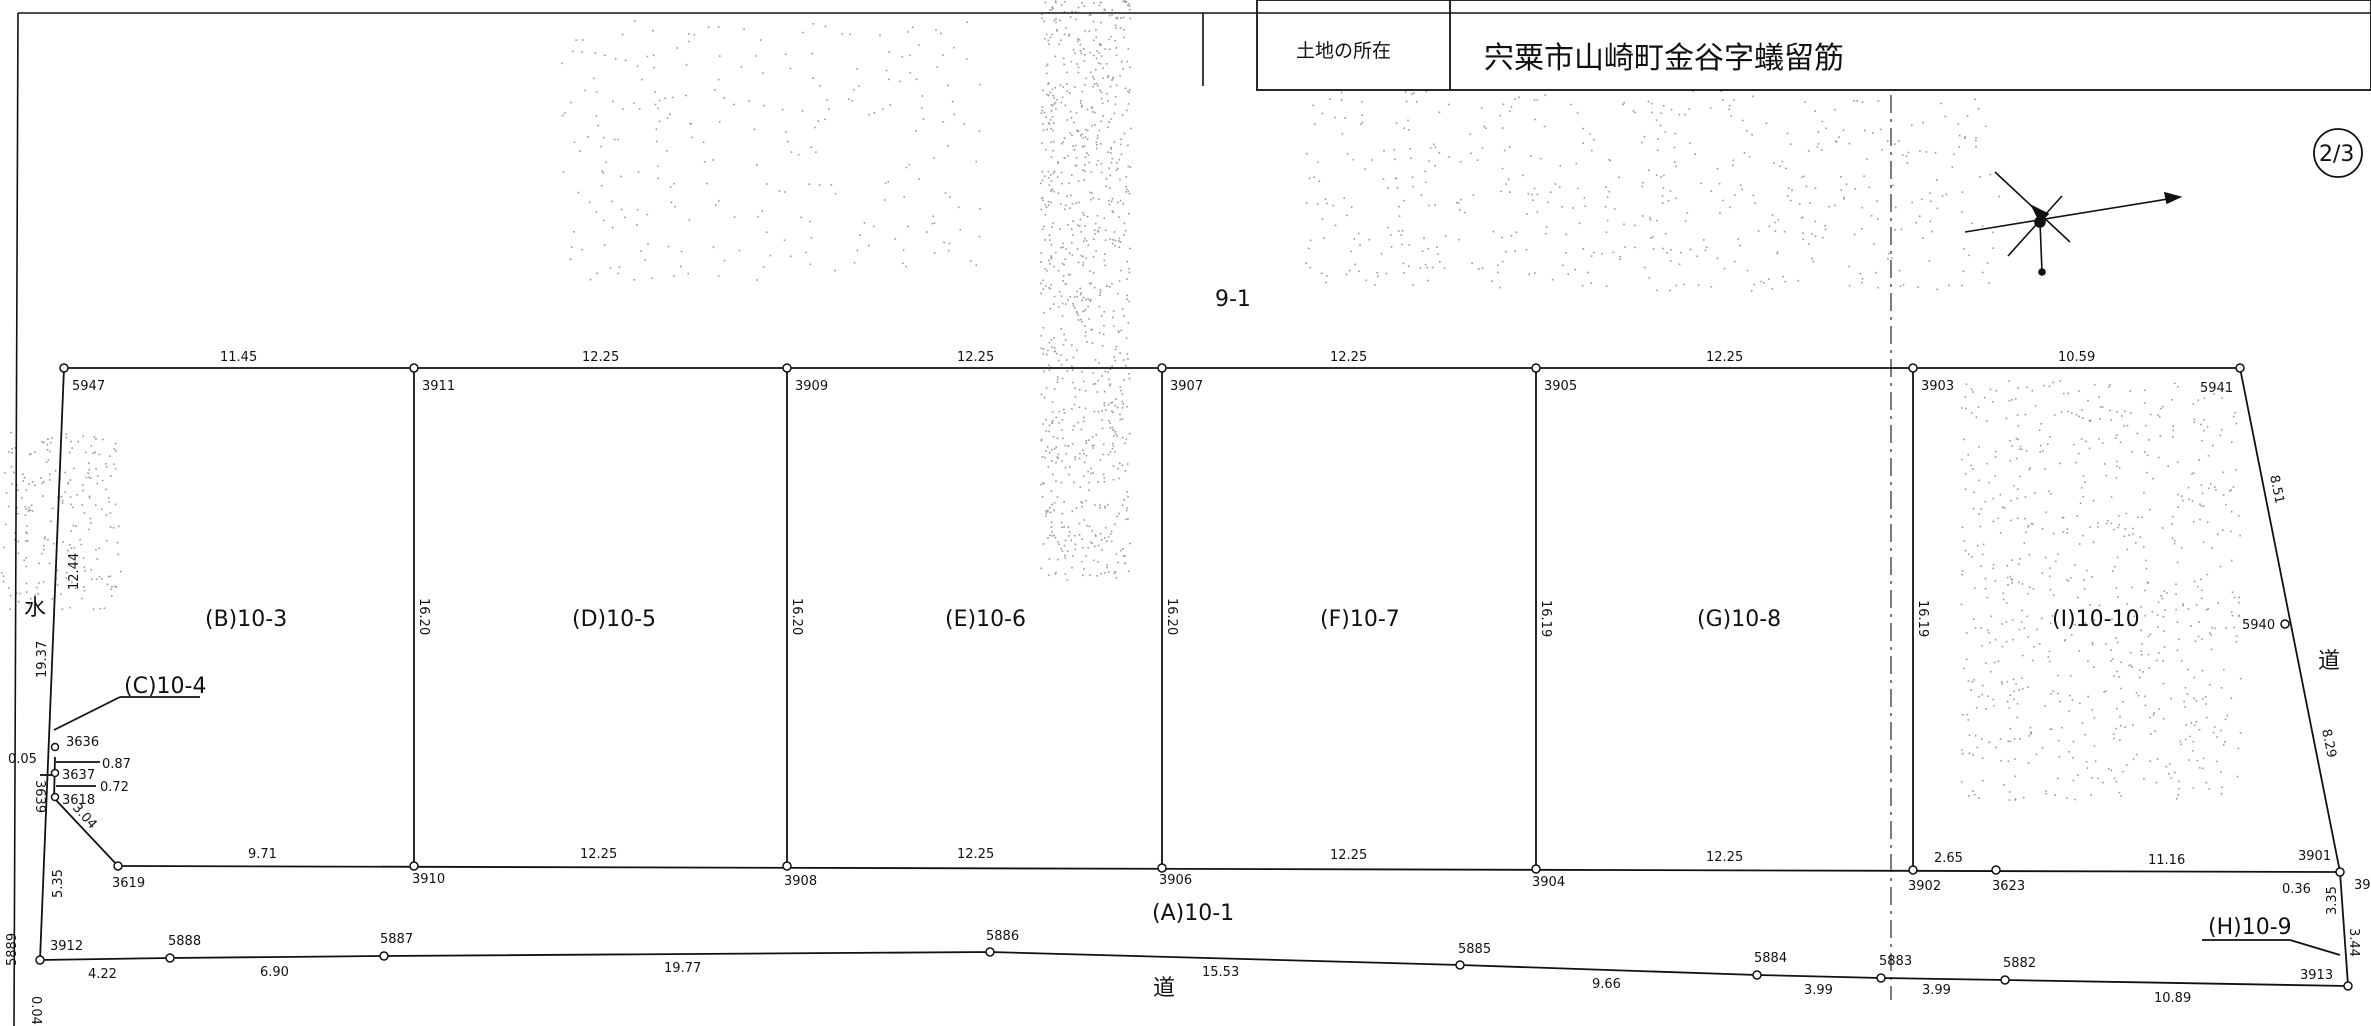  What do you see at coordinates (1924, 886) in the screenshot?
I see `point-number: 3902` at bounding box center [1924, 886].